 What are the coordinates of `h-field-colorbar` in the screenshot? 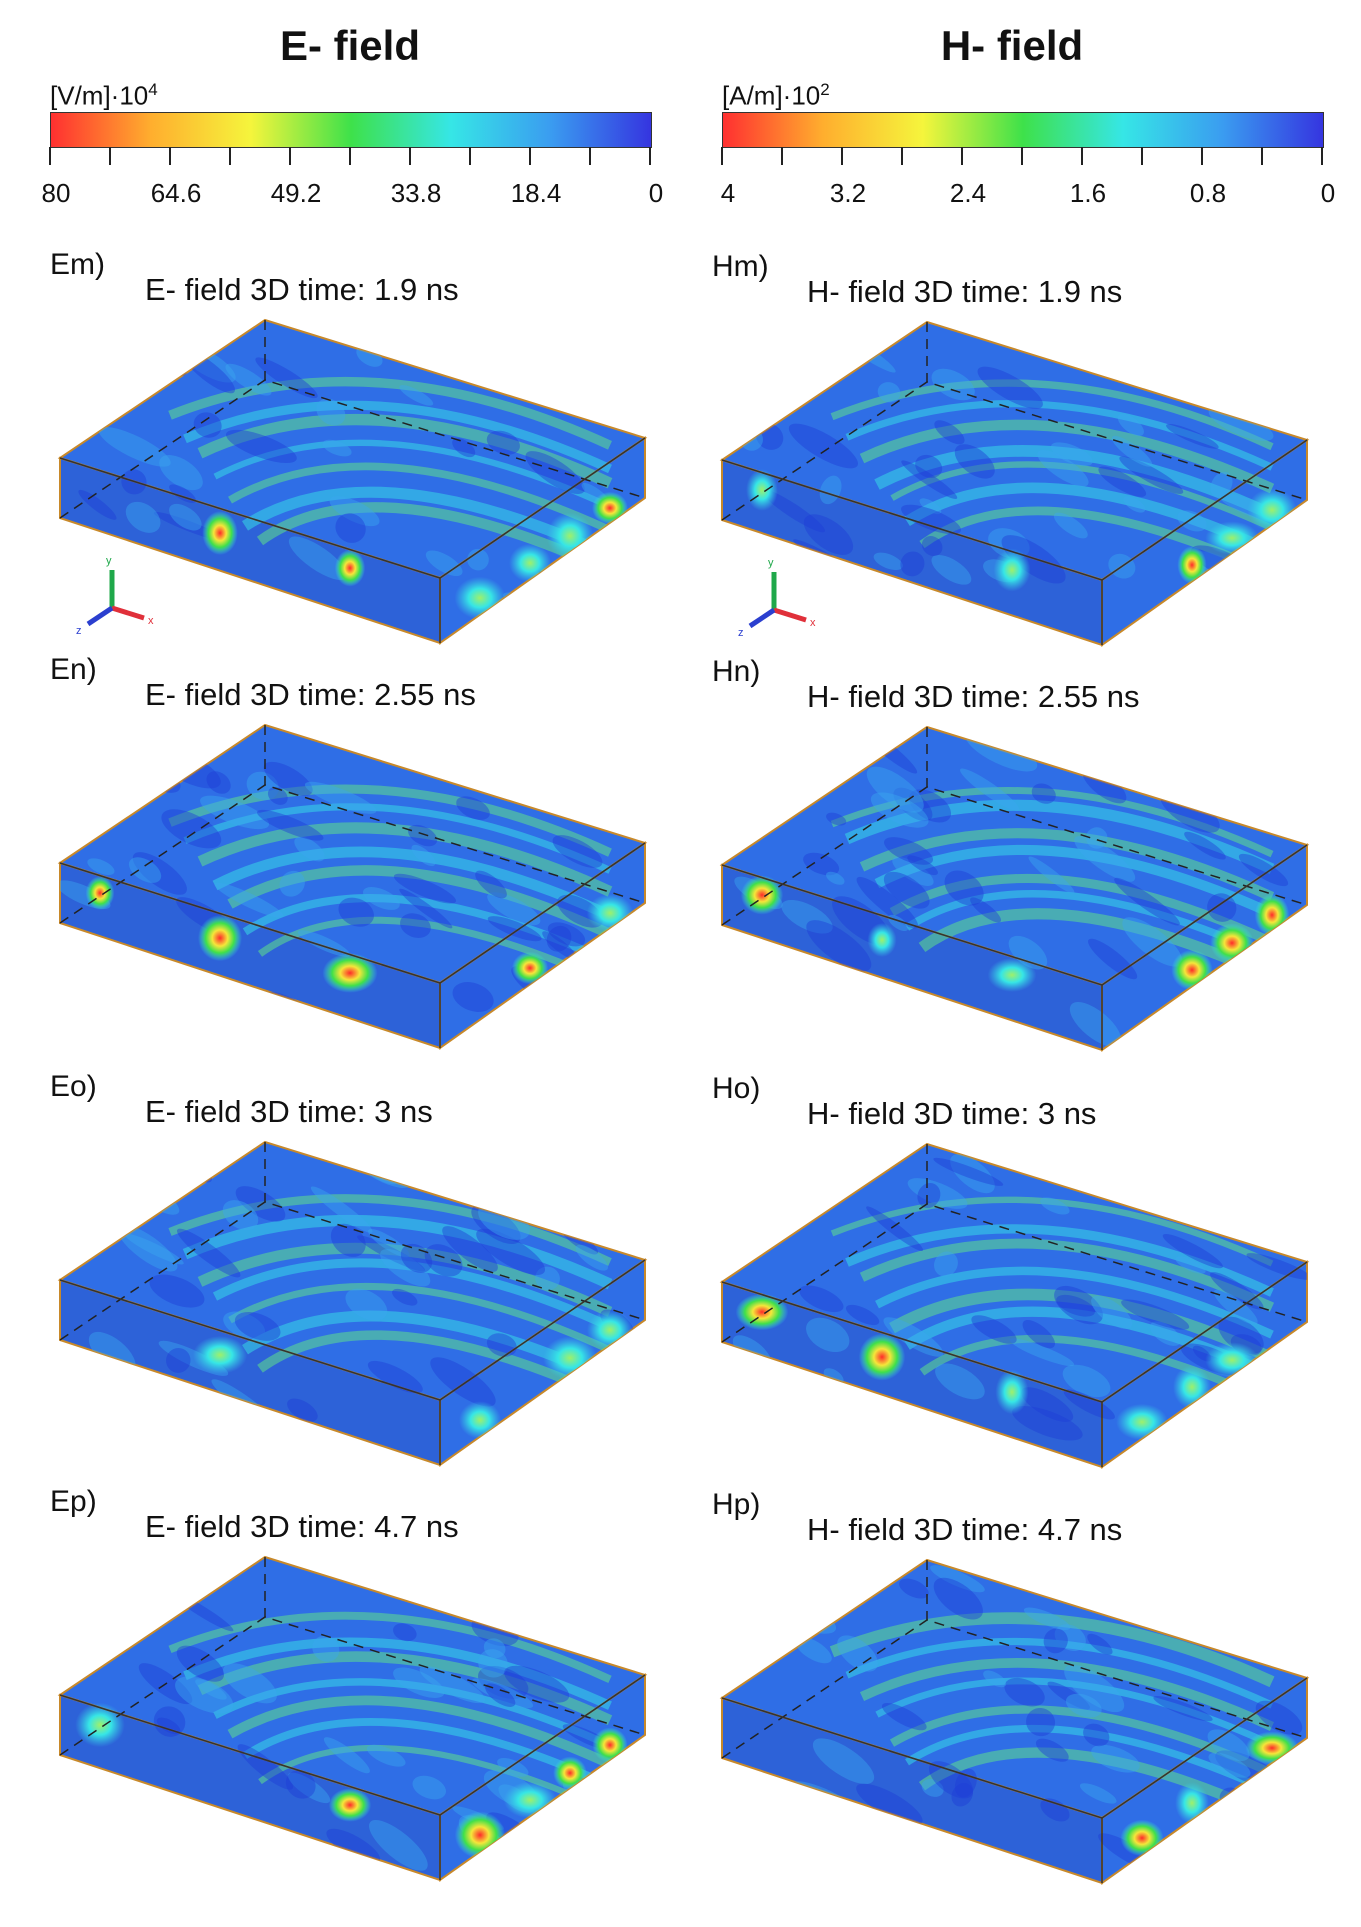 It's located at (1023, 130).